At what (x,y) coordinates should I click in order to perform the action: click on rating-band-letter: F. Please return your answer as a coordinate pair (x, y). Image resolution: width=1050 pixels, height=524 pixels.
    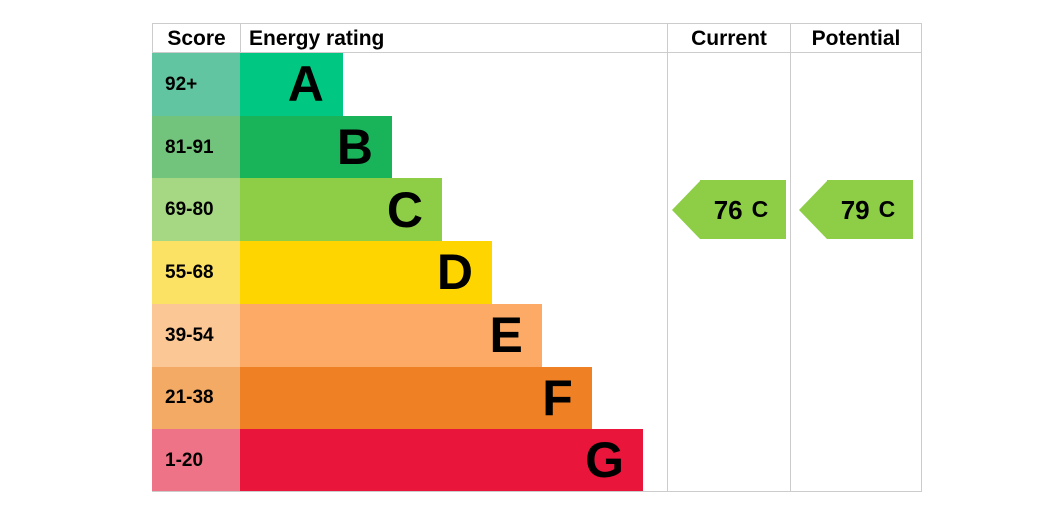
    Looking at the image, I should click on (557, 397).